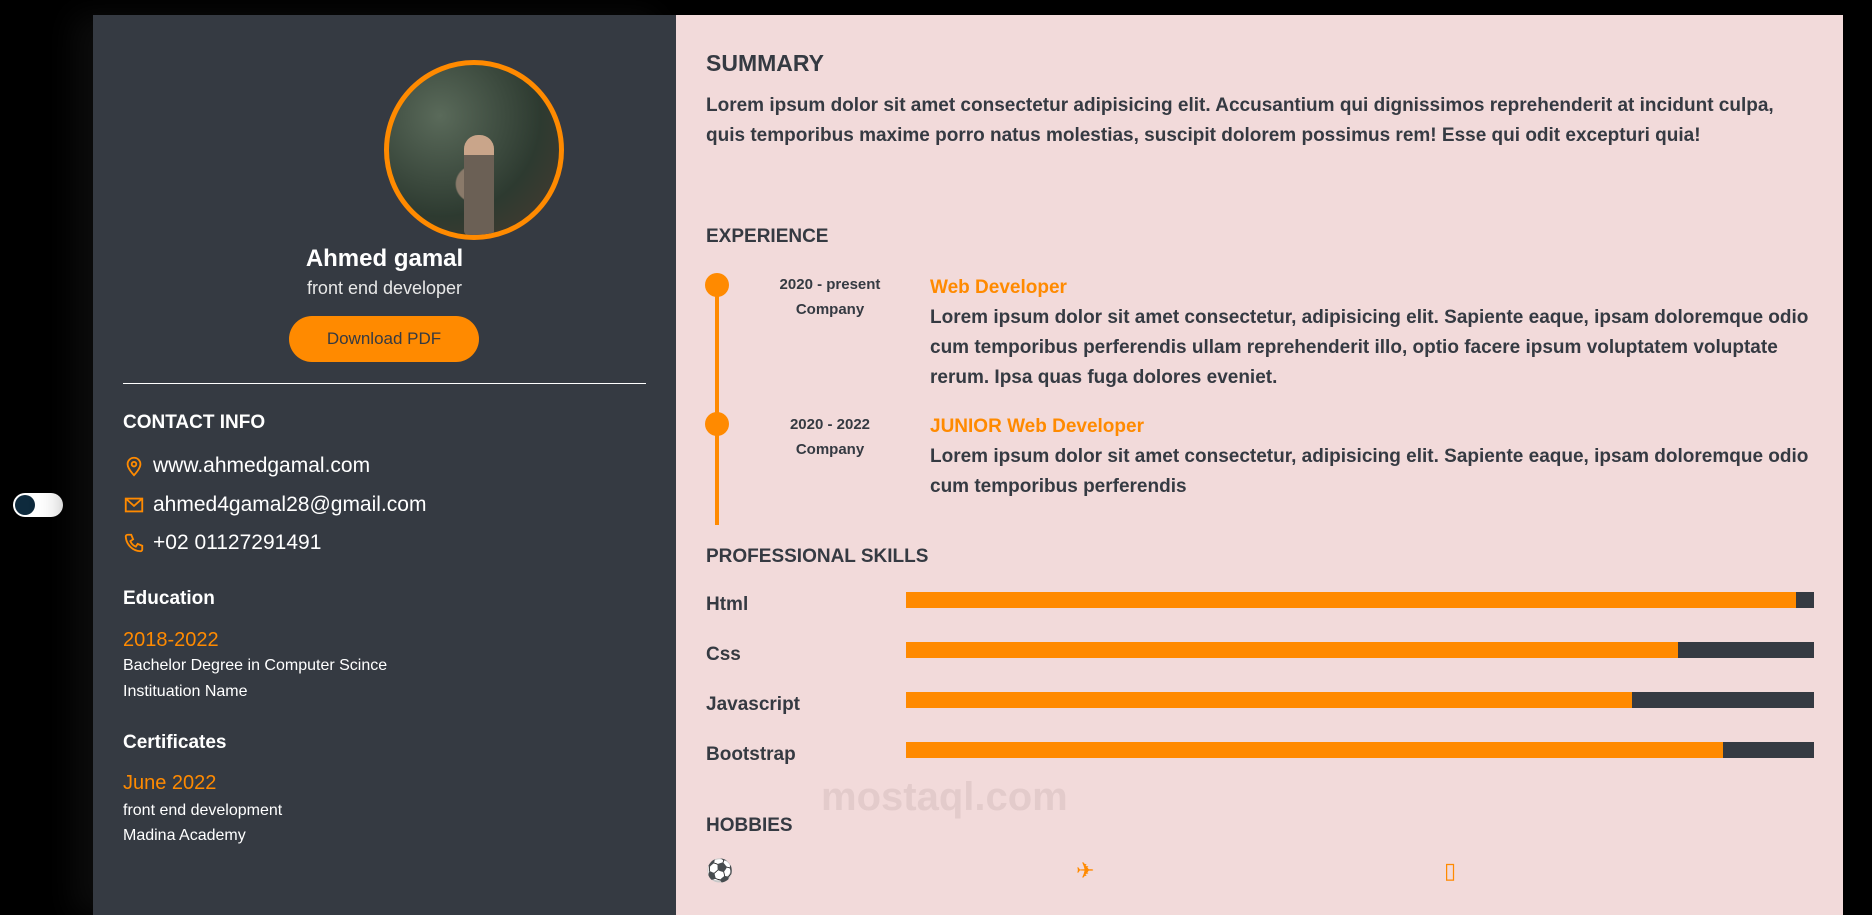 This screenshot has width=1872, height=915. I want to click on contact-website: www.ahmedgamal.com, so click(246, 466).